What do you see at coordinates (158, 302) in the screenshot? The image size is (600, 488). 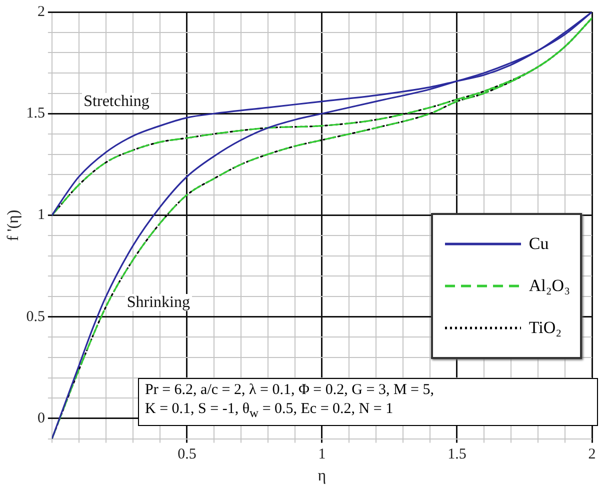 I see `annotation: Shrinking` at bounding box center [158, 302].